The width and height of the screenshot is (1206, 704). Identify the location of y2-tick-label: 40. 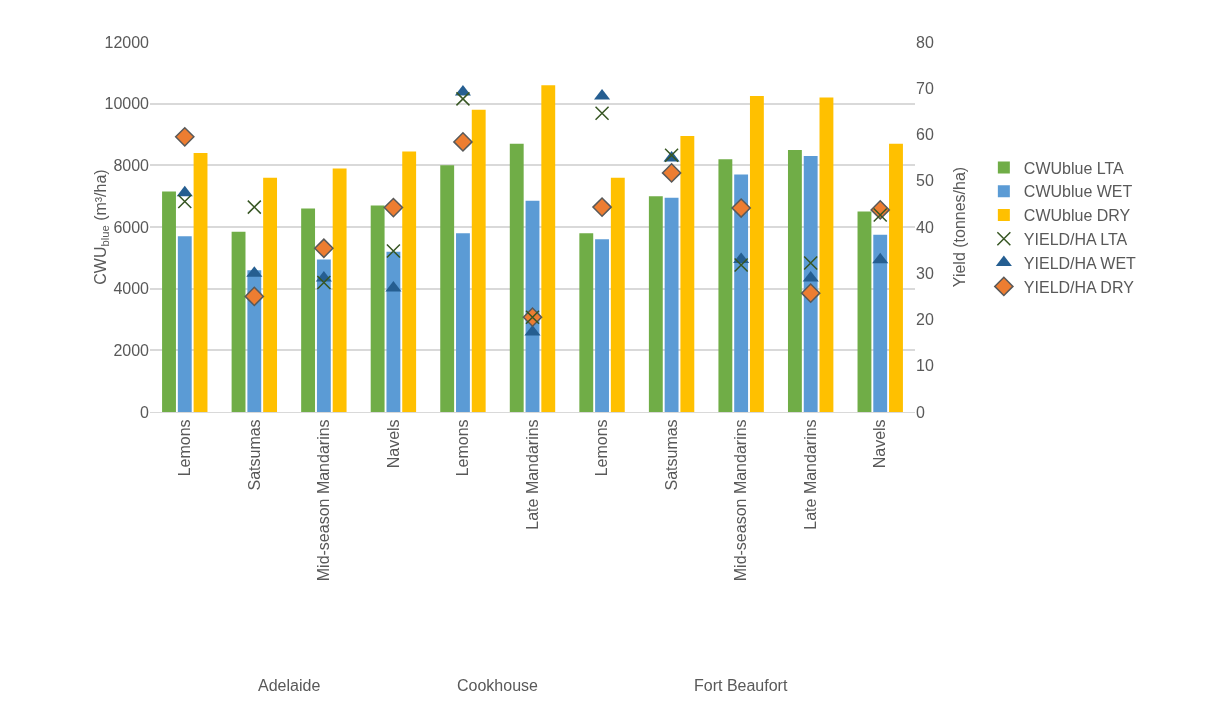
(925, 227).